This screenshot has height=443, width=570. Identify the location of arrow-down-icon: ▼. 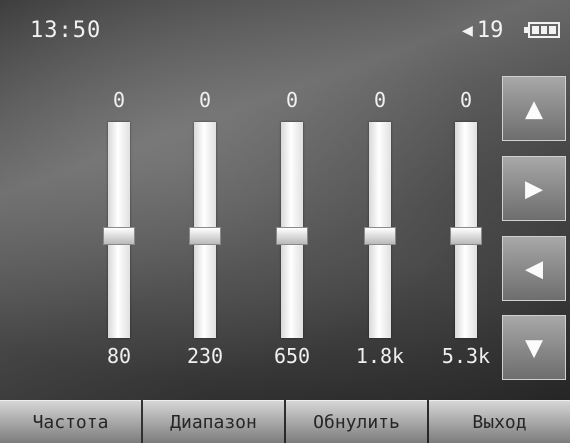
(534, 347).